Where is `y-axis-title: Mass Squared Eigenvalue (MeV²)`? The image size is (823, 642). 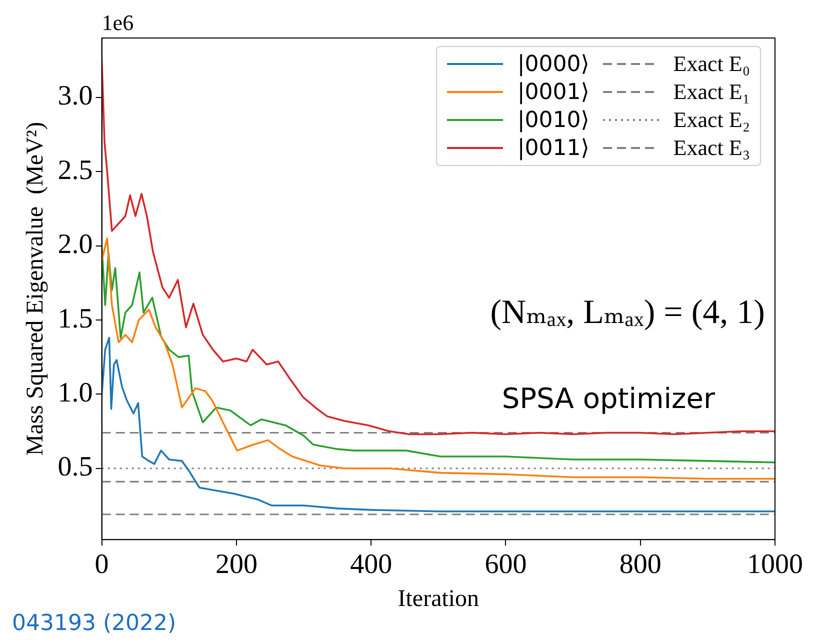
y-axis-title: Mass Squared Eigenvalue (MeV²) is located at coordinates (35, 289).